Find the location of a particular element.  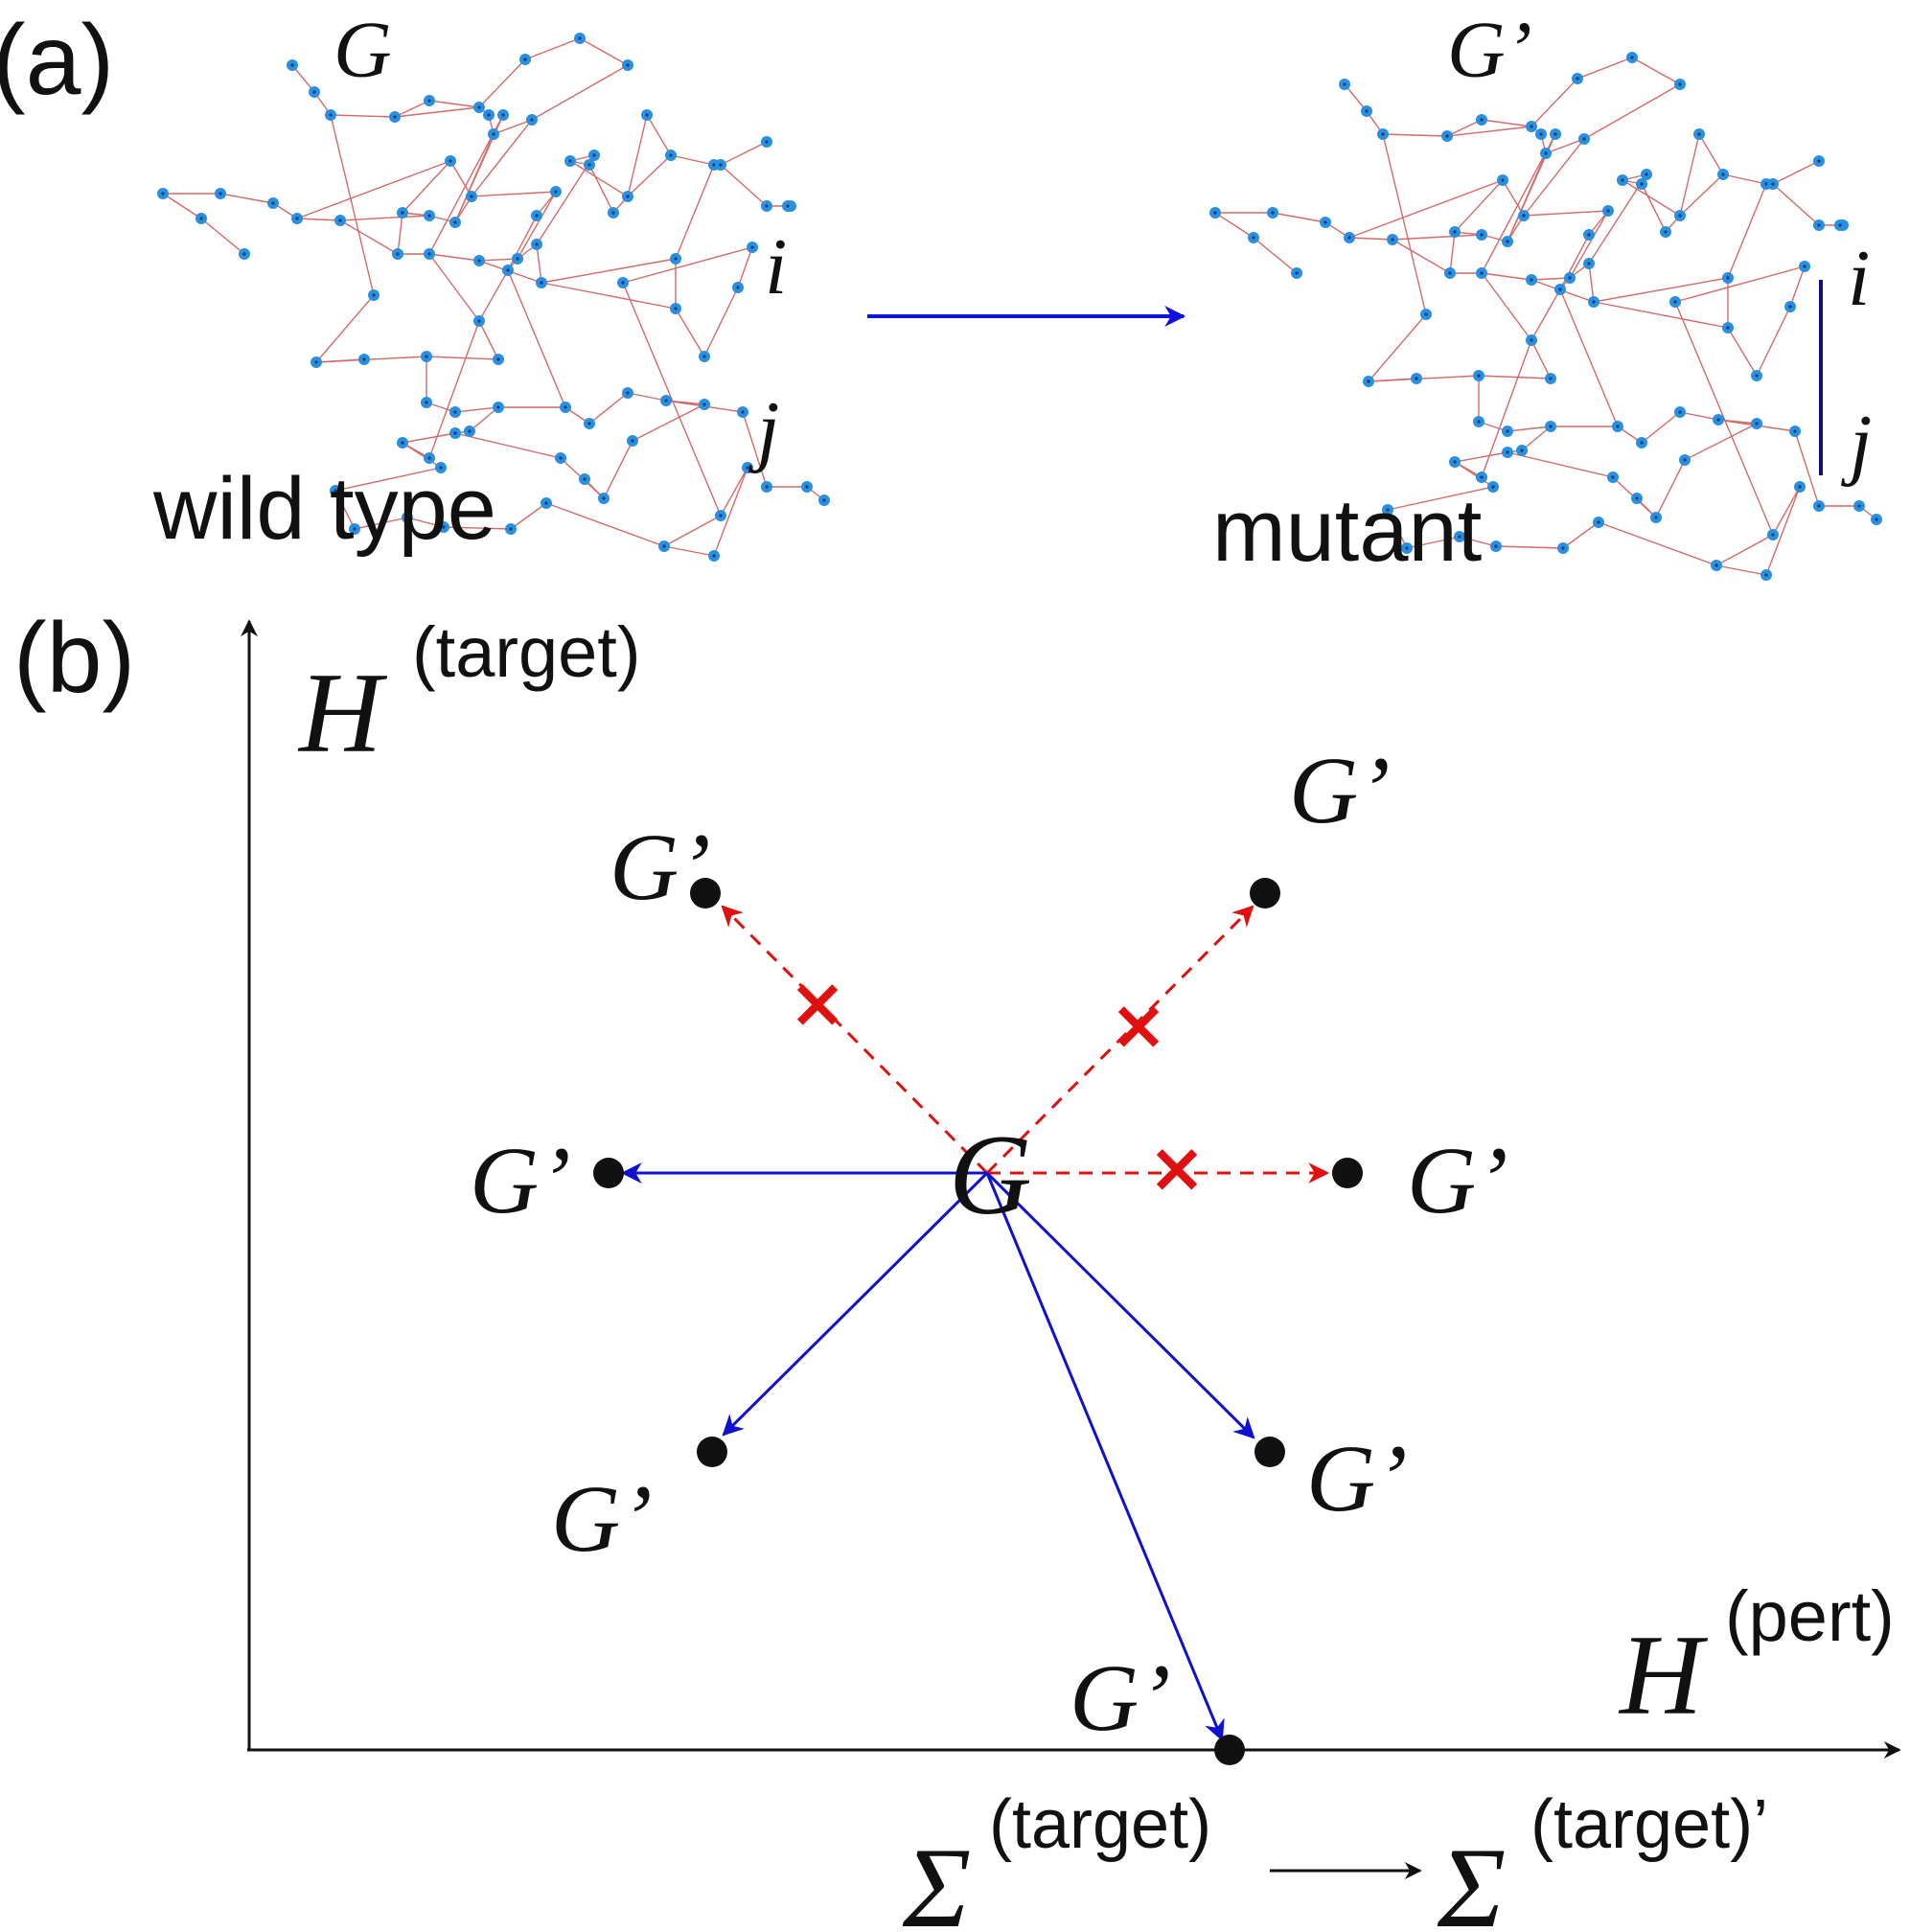

blocked-mark-up-right: × is located at coordinates (1138, 1024).